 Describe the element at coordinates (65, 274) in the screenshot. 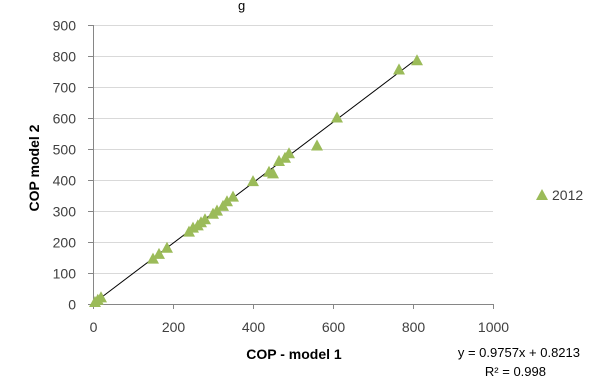

I see `y-tick-label: 100` at that location.